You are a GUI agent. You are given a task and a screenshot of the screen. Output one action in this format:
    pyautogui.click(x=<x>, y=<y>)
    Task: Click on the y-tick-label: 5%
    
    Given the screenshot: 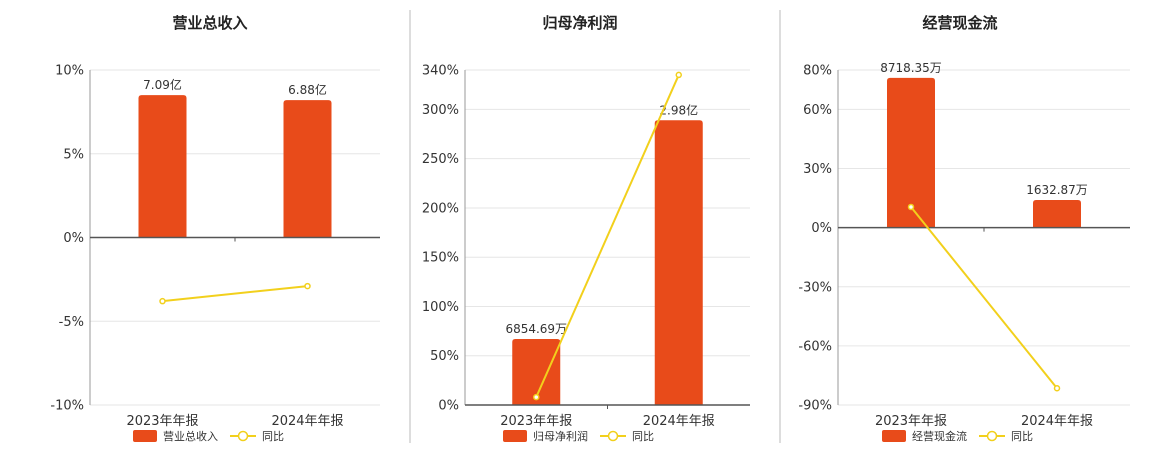 What is the action you would take?
    pyautogui.click(x=73, y=154)
    